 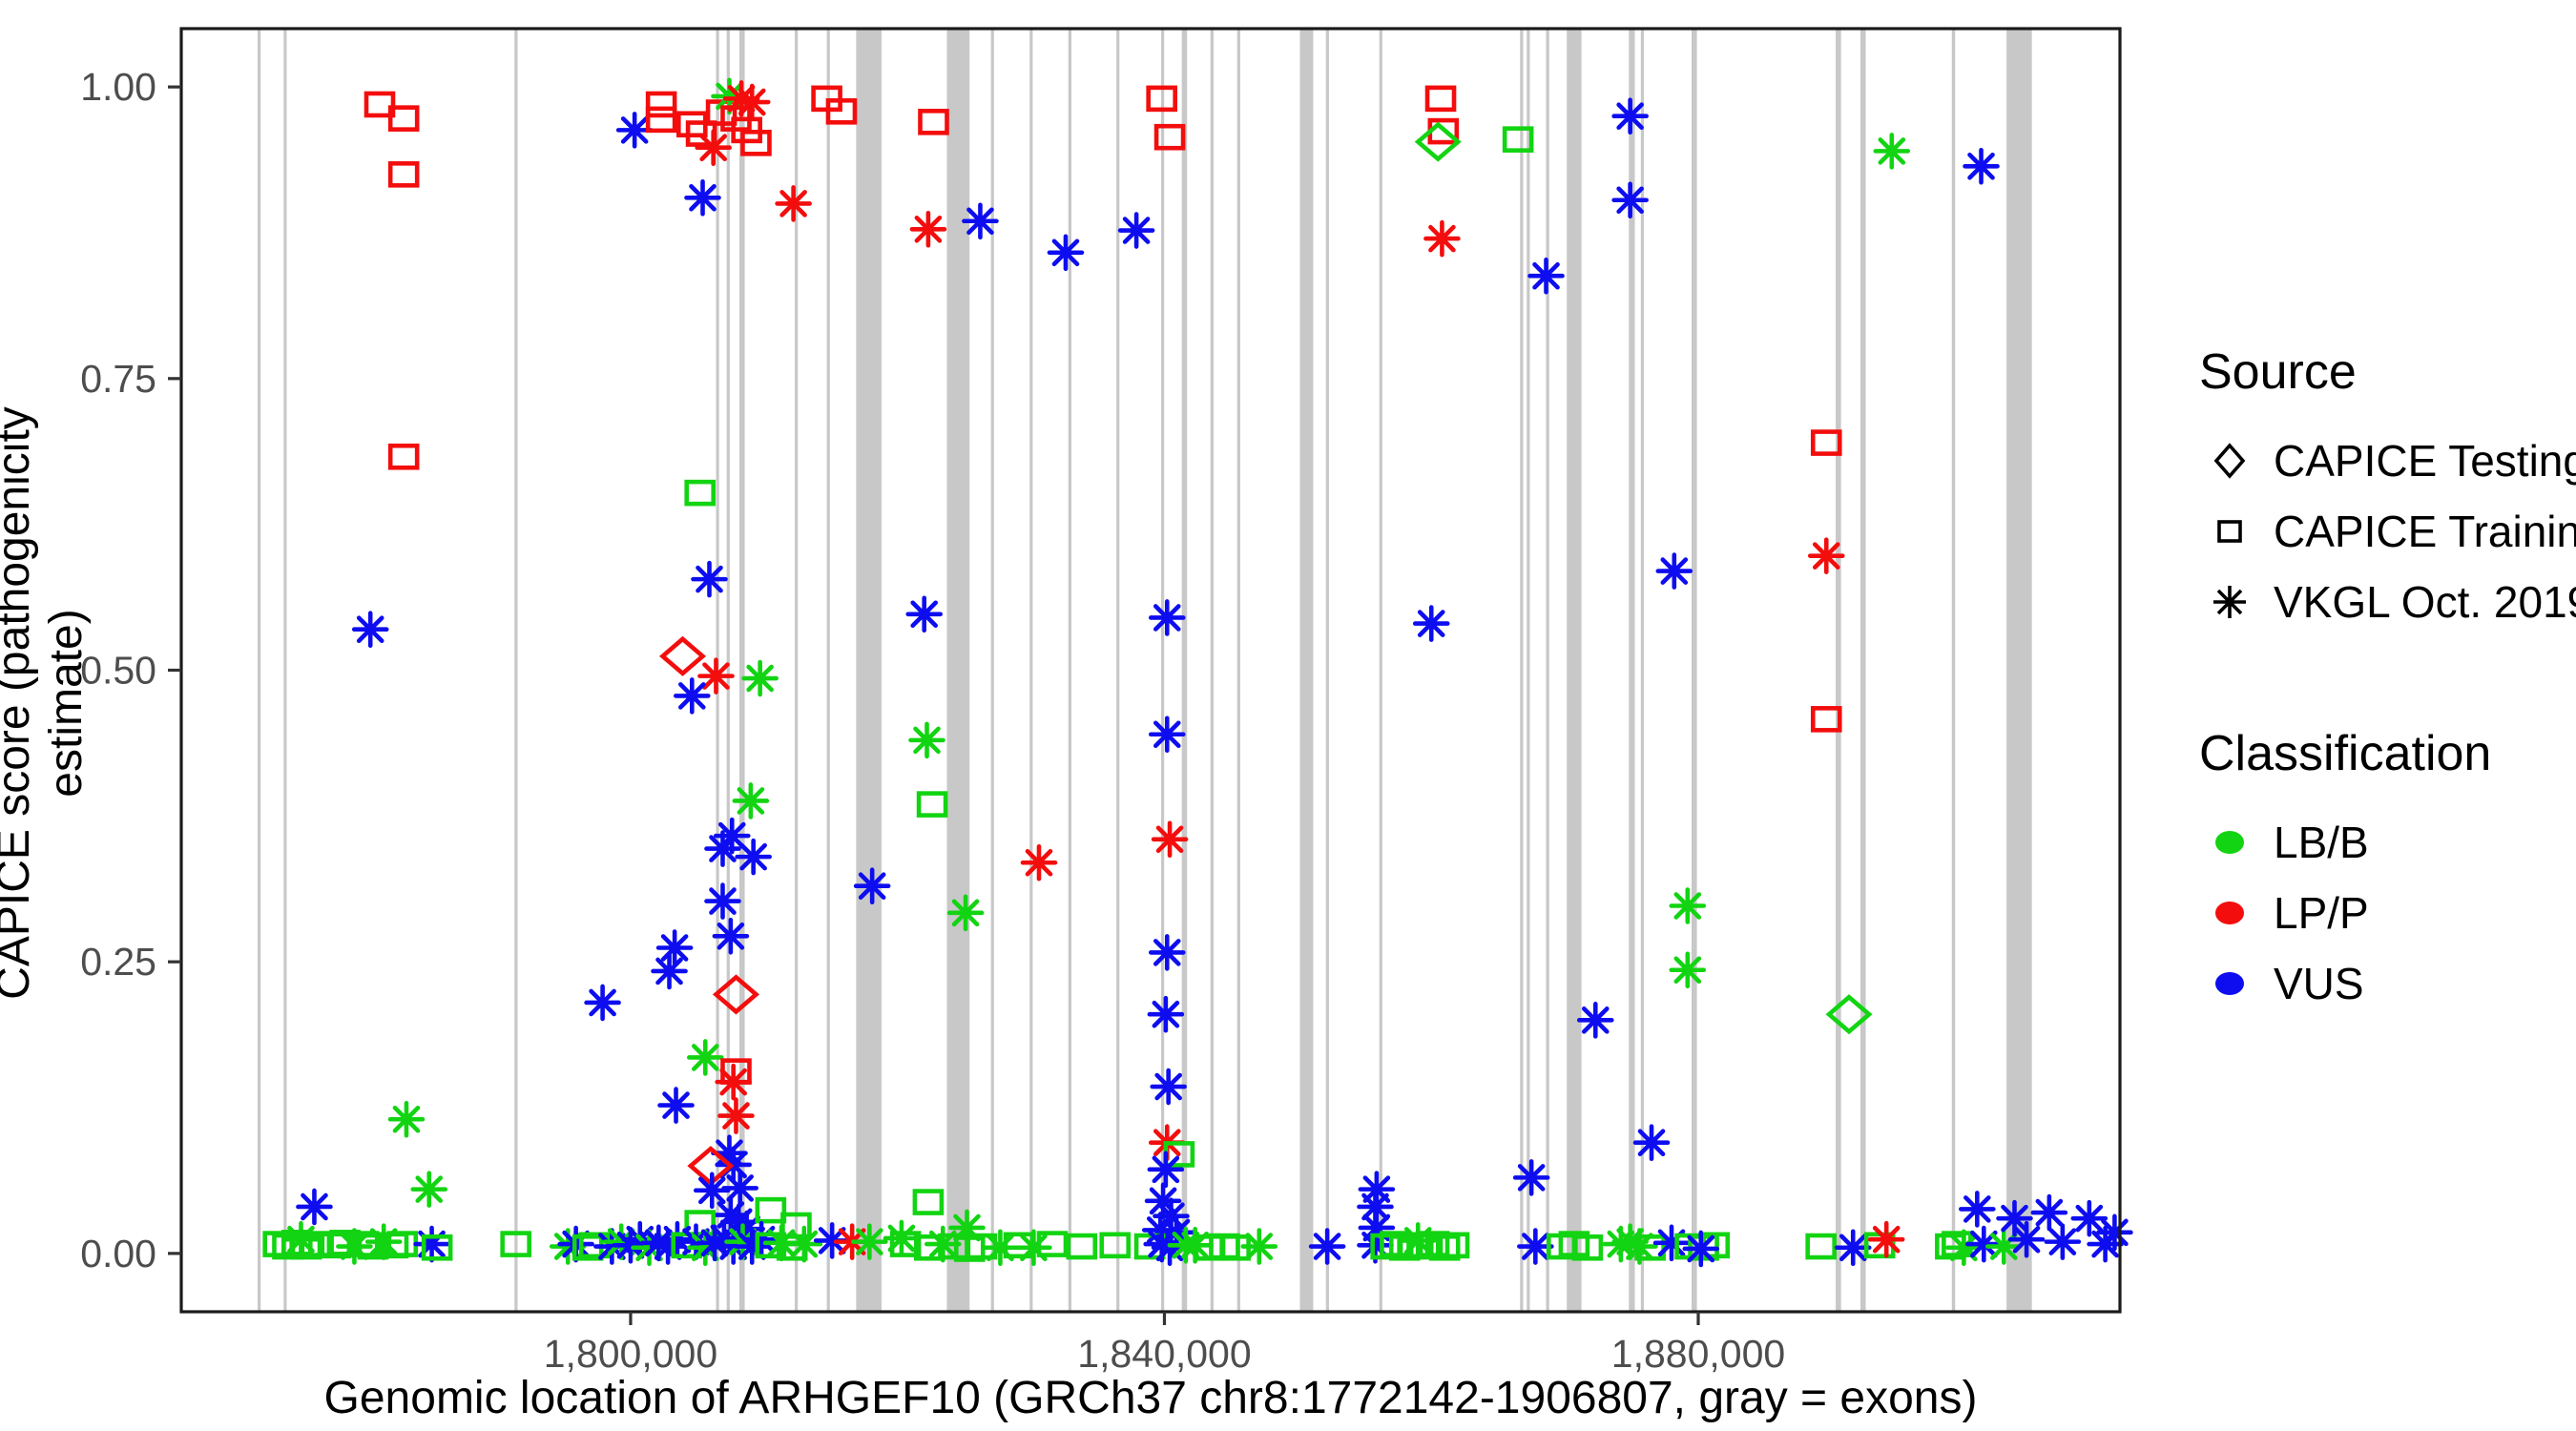 What do you see at coordinates (2229, 842) in the screenshot?
I see `lbb-color-dot-icon` at bounding box center [2229, 842].